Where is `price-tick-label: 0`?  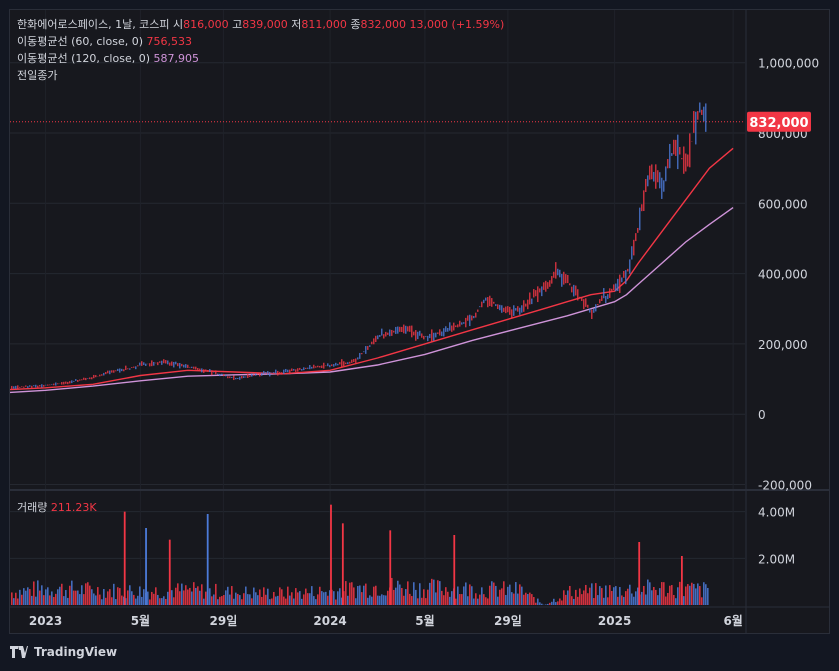 price-tick-label: 0 is located at coordinates (762, 415).